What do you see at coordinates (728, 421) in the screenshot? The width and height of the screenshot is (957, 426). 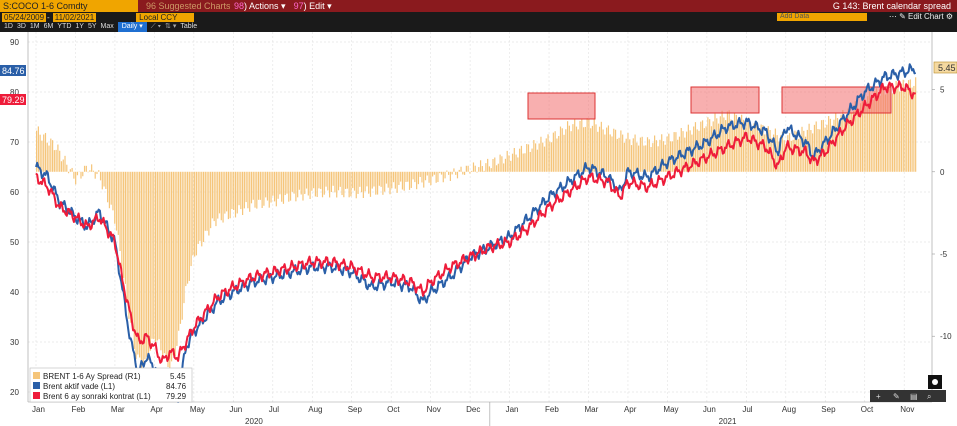 I see `x-year-label: 2021` at bounding box center [728, 421].